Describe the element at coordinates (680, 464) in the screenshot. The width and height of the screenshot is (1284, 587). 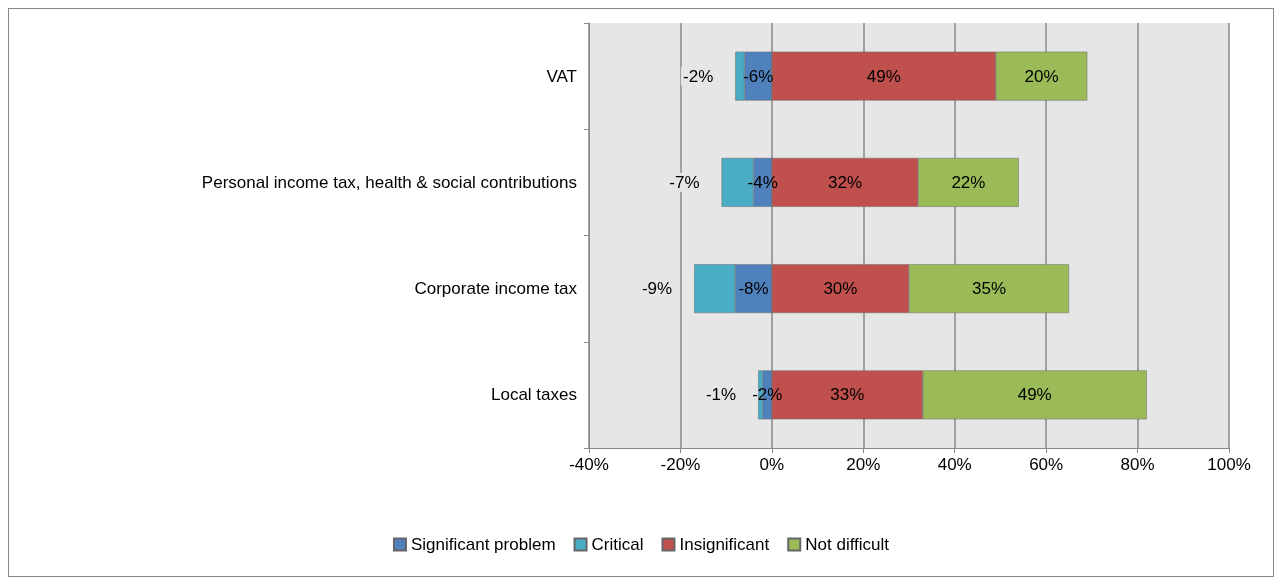
I see `x-tick-label: -20%` at that location.